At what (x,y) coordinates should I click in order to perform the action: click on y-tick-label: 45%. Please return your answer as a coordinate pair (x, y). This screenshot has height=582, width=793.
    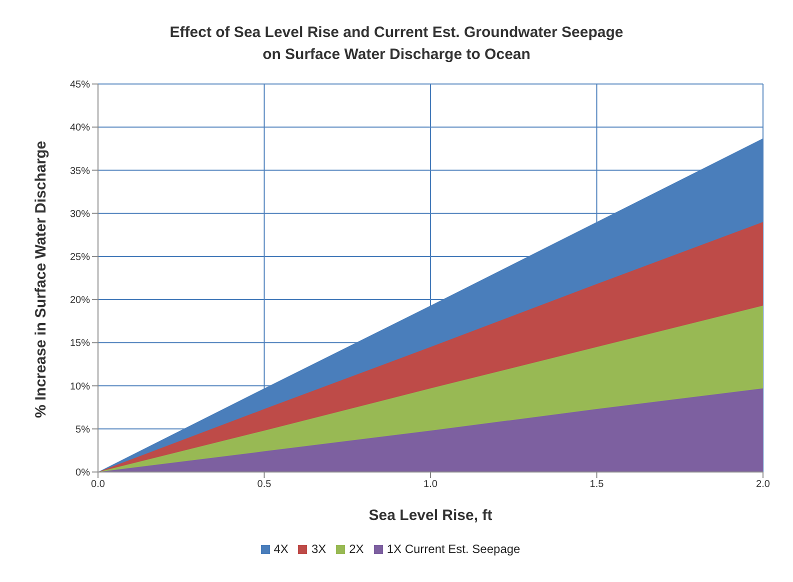
    Looking at the image, I should click on (80, 85).